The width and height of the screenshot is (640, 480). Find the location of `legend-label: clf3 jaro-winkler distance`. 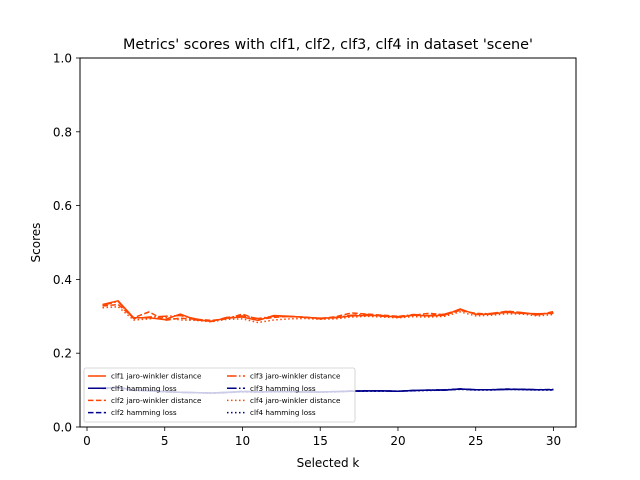

legend-label: clf3 jaro-winkler distance is located at coordinates (295, 376).